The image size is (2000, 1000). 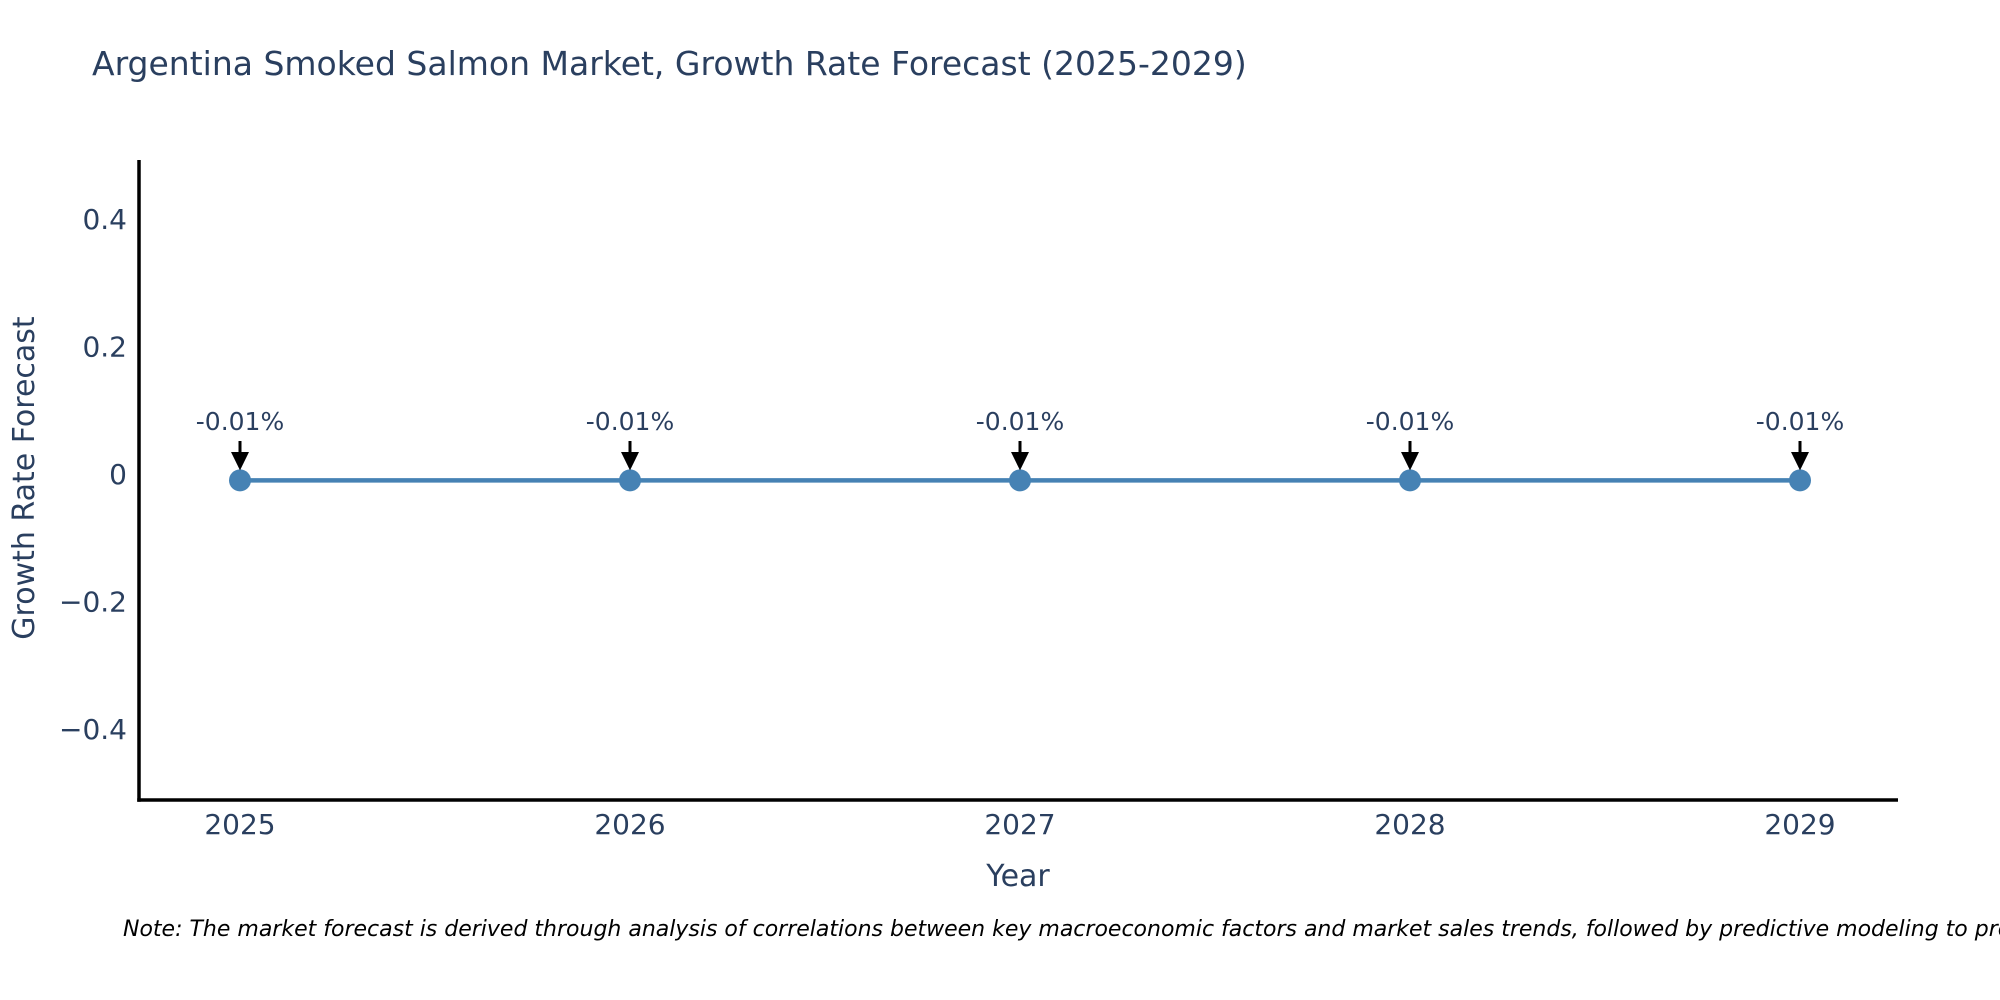 What do you see at coordinates (104, 347) in the screenshot?
I see `y-tick-label: 0.2` at bounding box center [104, 347].